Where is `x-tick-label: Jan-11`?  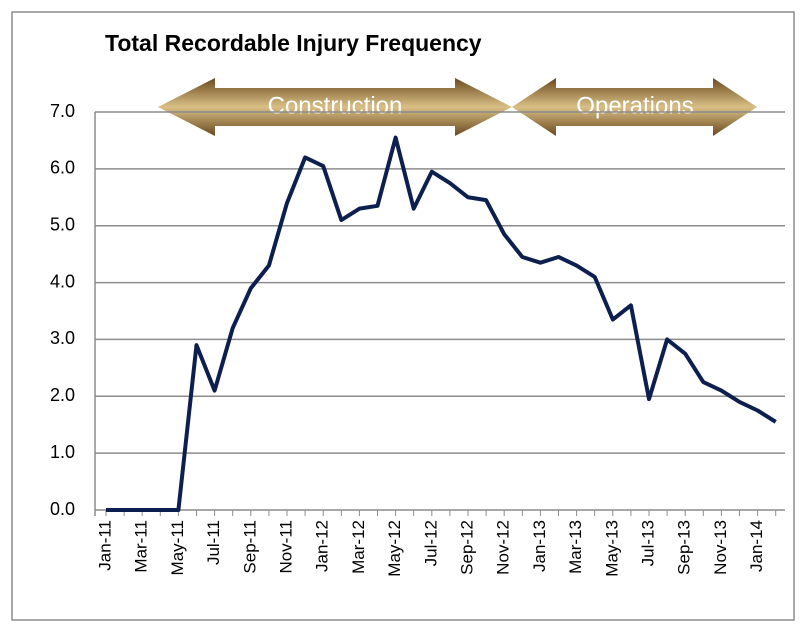 x-tick-label: Jan-11 is located at coordinates (104, 545).